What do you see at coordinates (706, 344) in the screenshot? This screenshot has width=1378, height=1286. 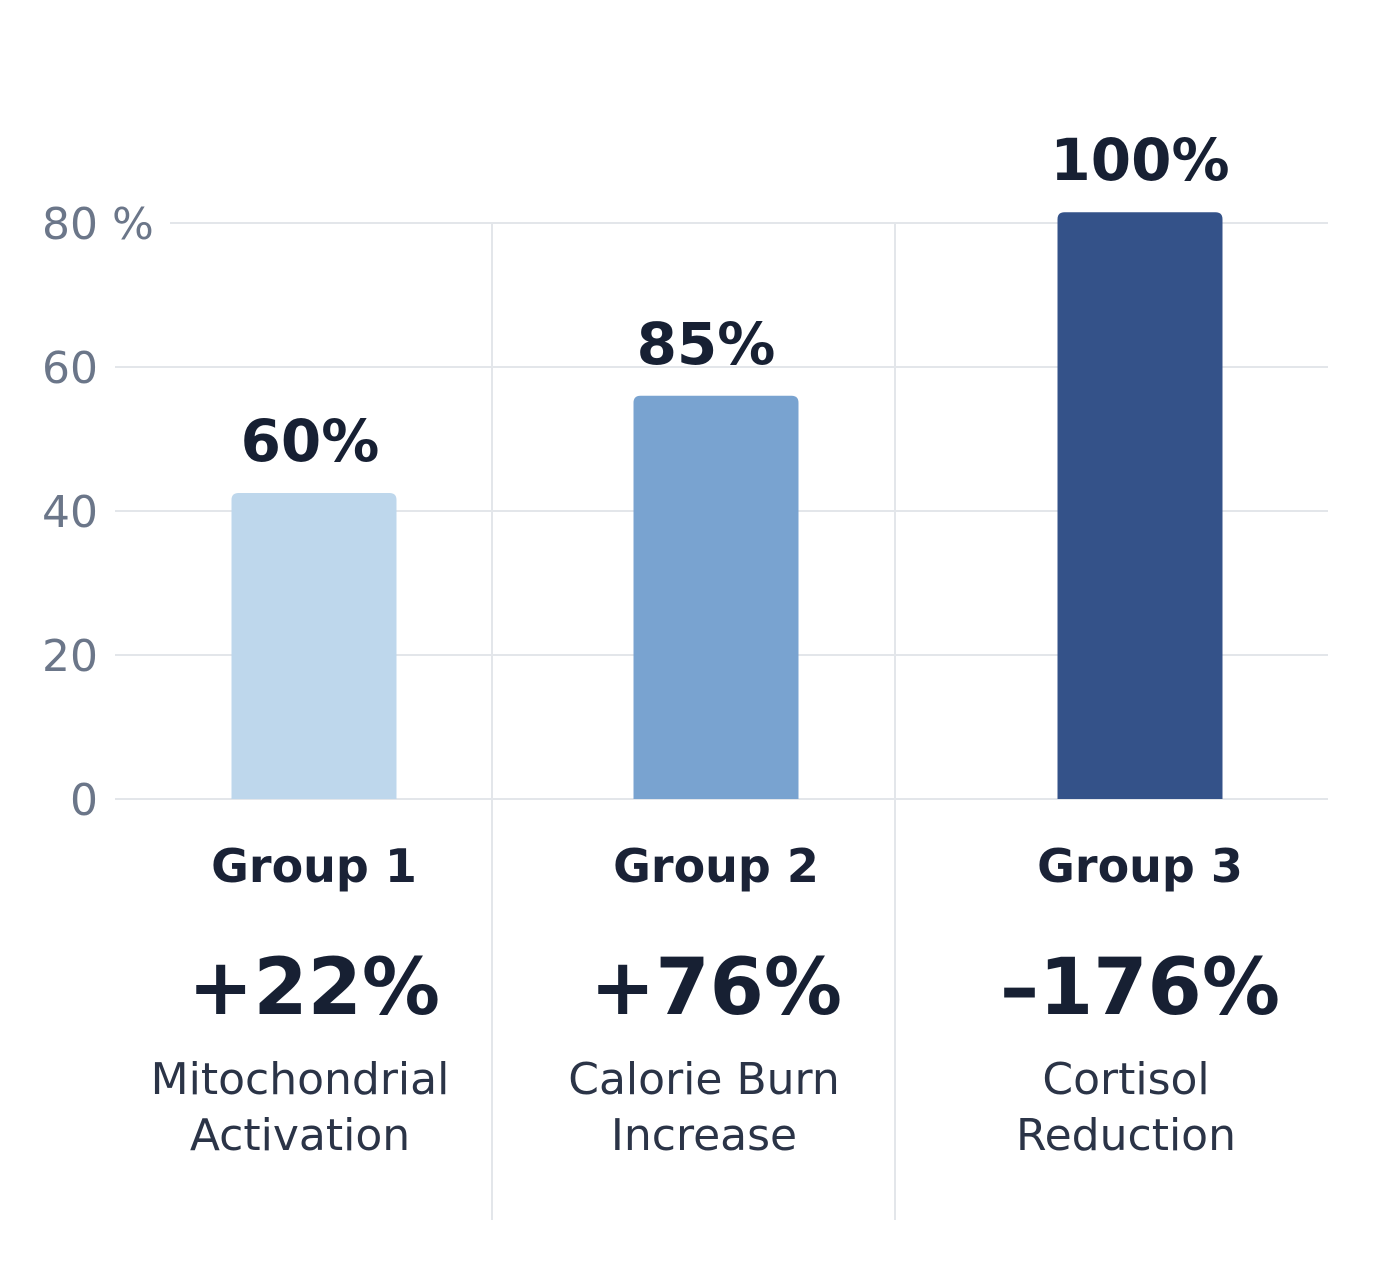 I see `bar-value-label: 85%` at bounding box center [706, 344].